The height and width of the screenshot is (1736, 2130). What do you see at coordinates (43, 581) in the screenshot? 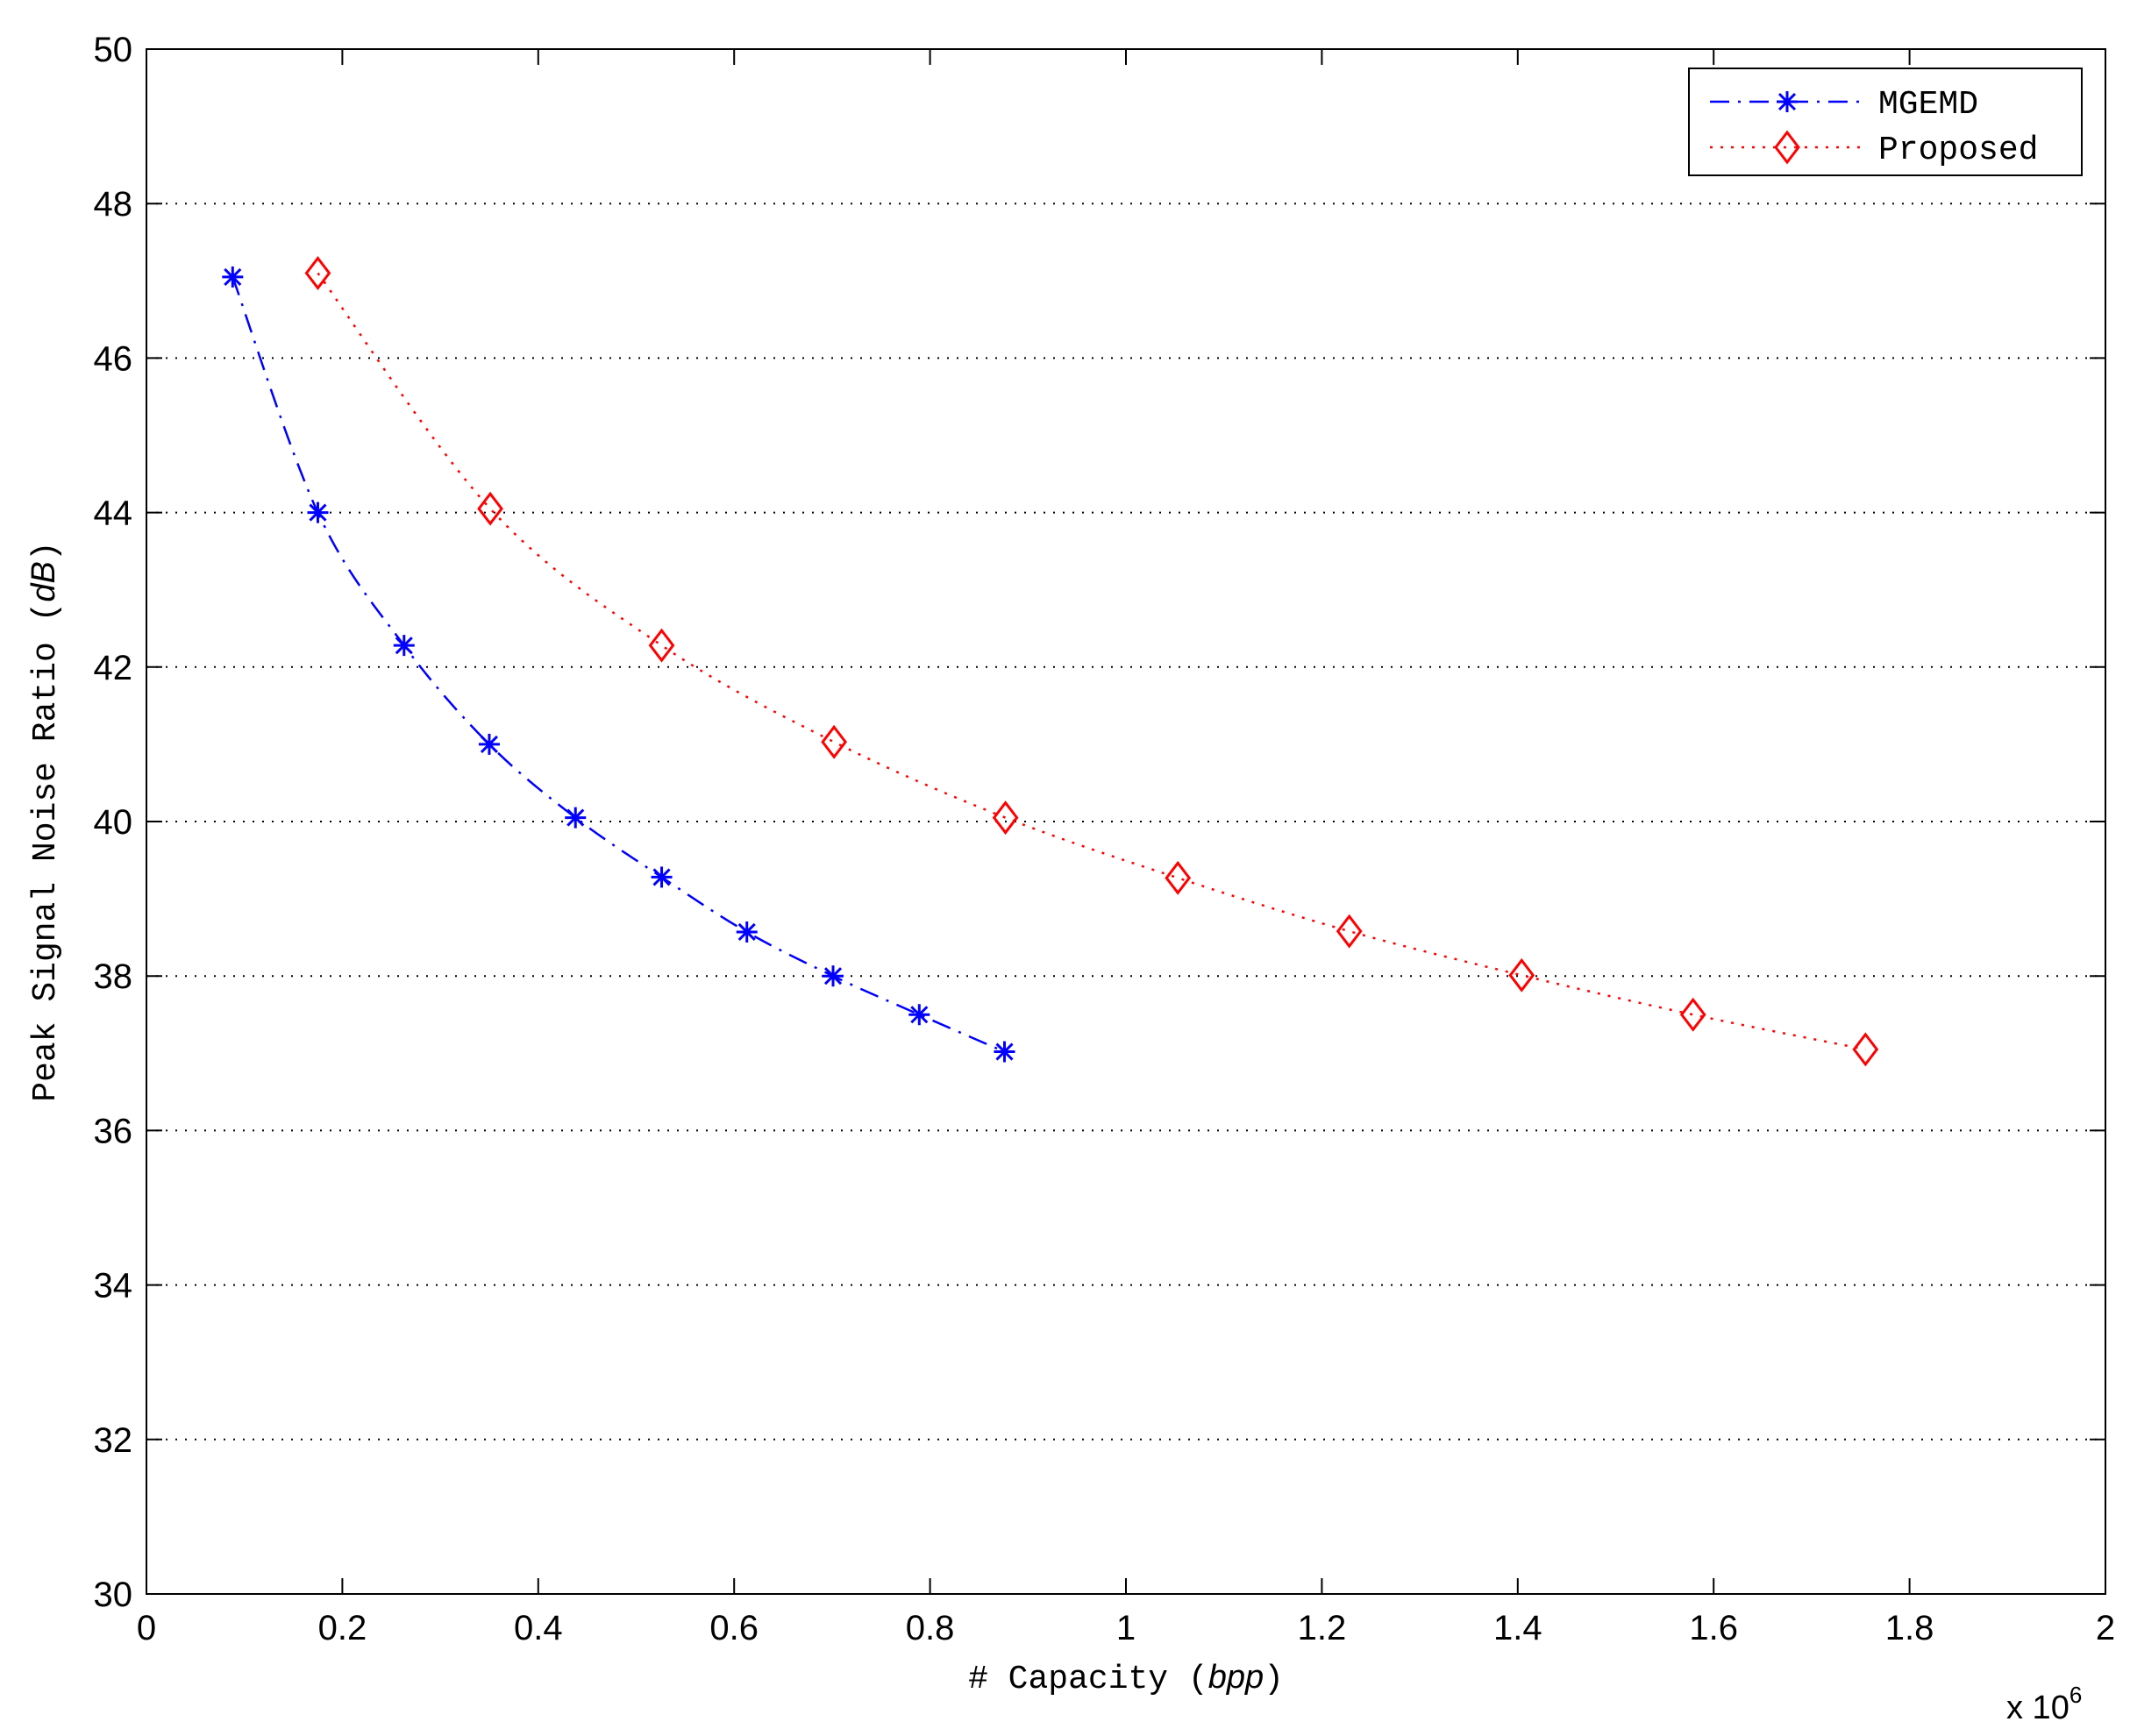
I see `y-axis-label-unit: dB` at bounding box center [43, 581].